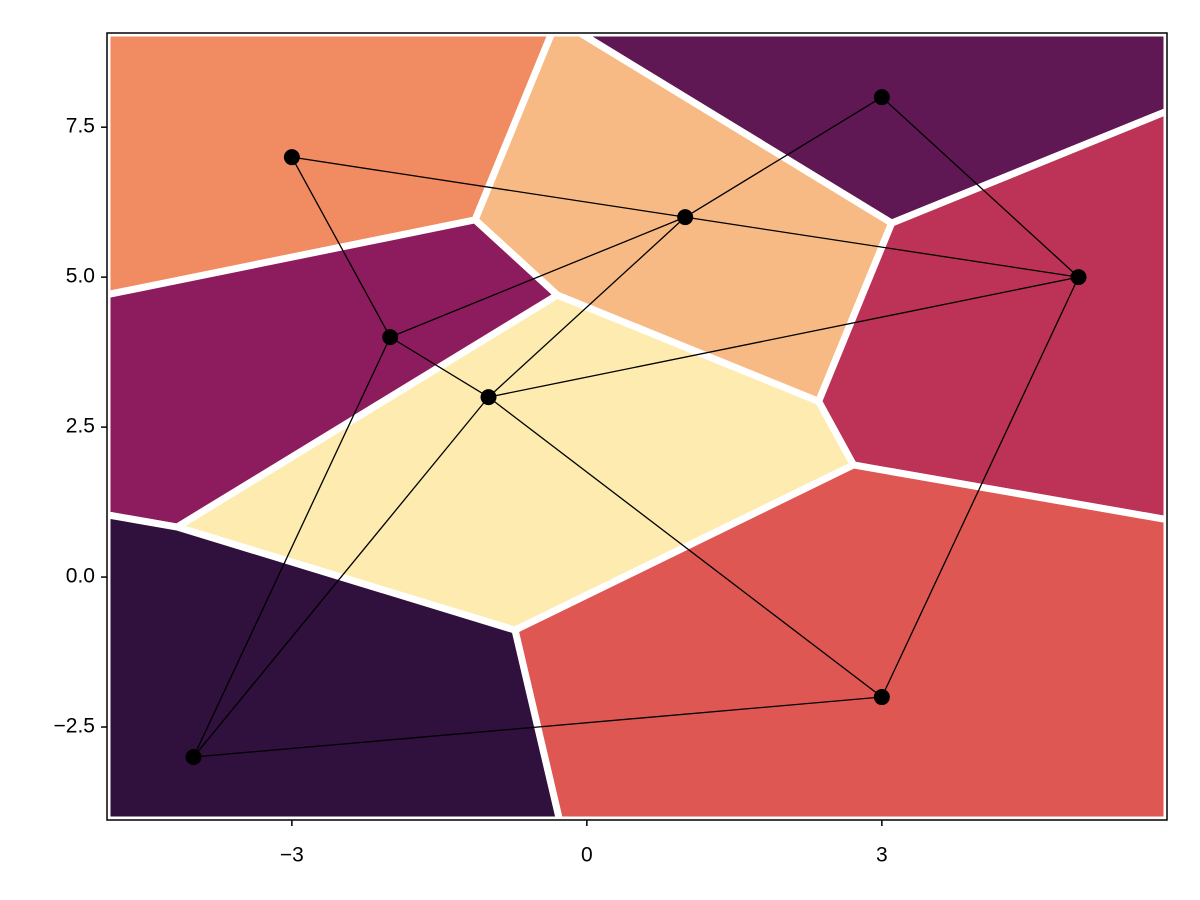  I want to click on x-tick-label: 0, so click(587, 855).